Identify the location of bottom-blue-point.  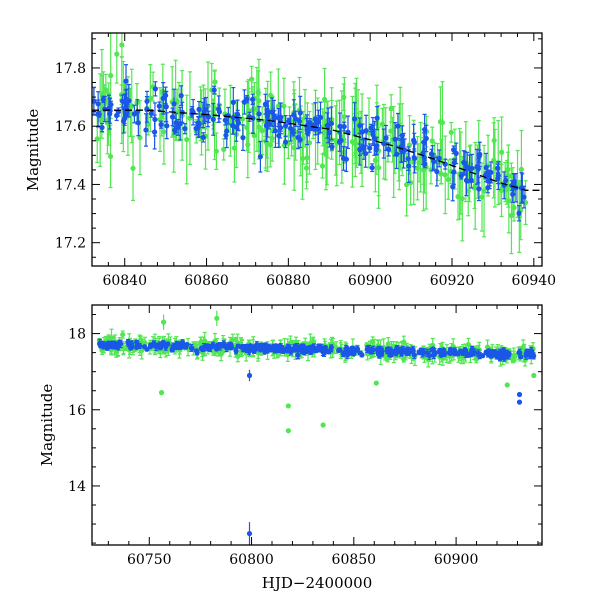
(196, 351).